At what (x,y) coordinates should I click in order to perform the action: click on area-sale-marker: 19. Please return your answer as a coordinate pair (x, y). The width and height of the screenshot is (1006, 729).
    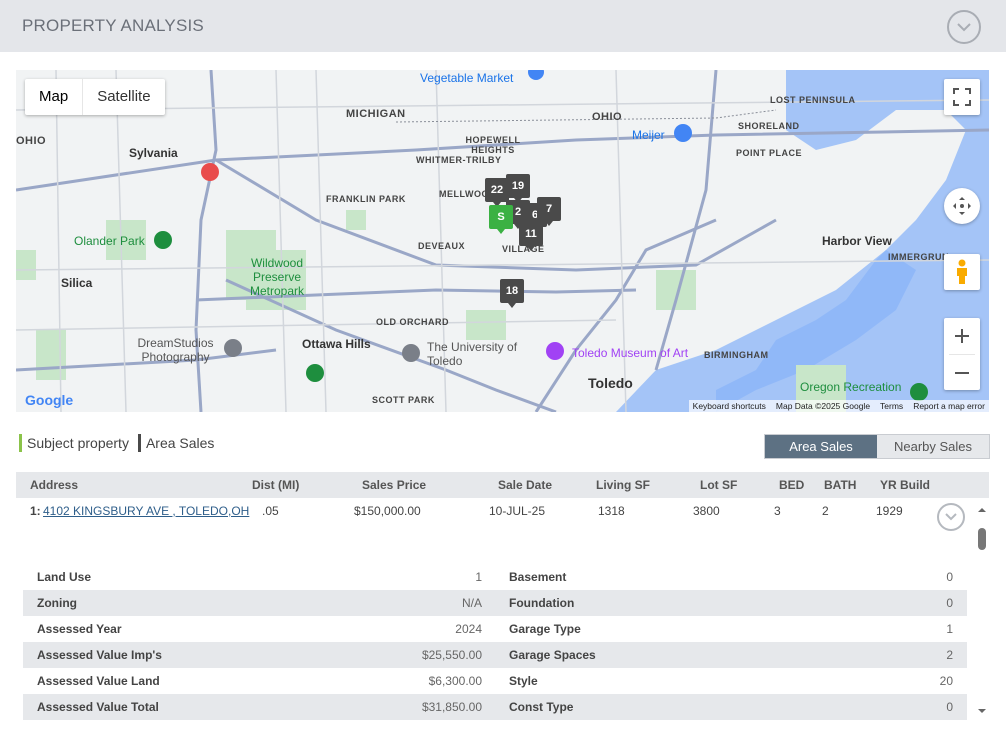
    Looking at the image, I should click on (518, 188).